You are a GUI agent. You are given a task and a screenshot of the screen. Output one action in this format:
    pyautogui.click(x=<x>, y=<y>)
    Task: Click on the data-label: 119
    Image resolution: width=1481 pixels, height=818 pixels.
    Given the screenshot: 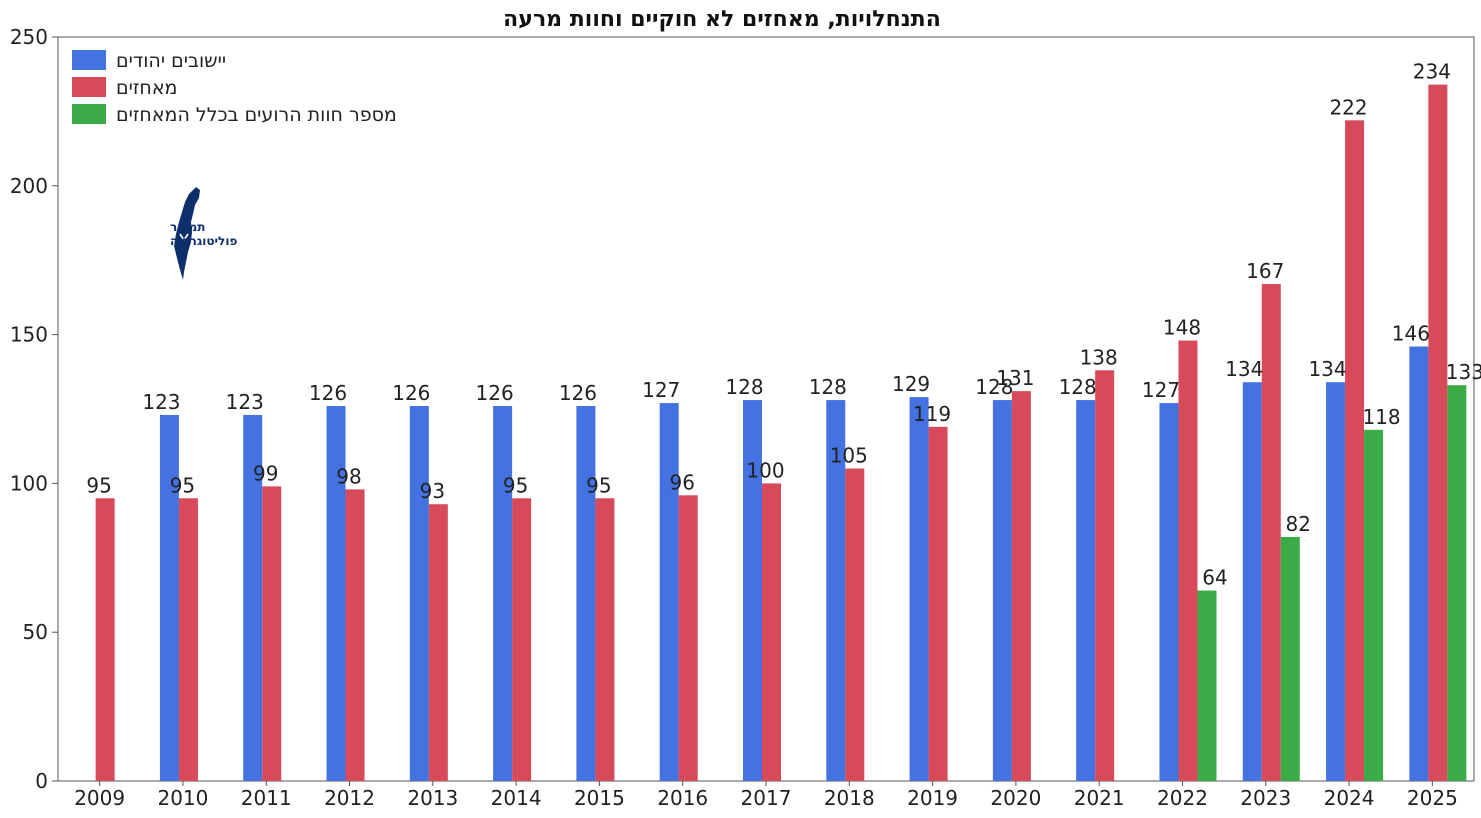 What is the action you would take?
    pyautogui.click(x=932, y=414)
    